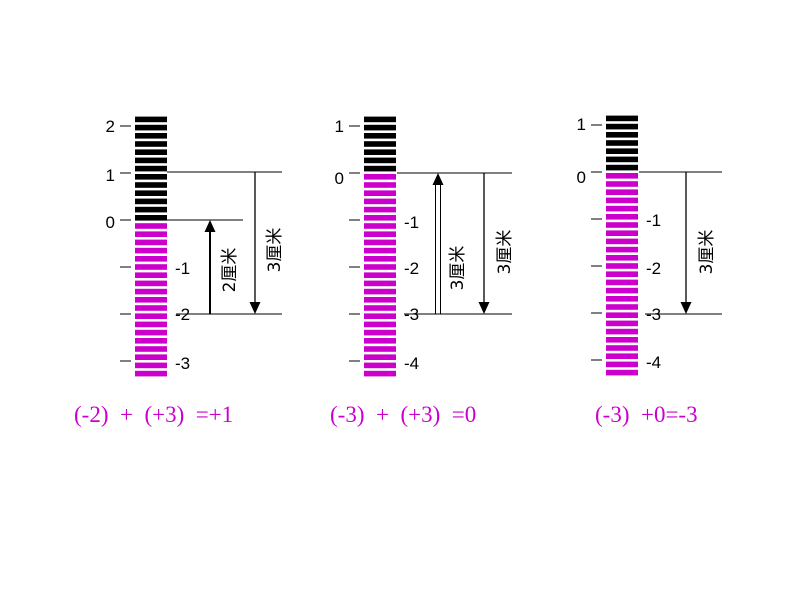 The image size is (794, 601). What do you see at coordinates (110, 222) in the screenshot?
I see `tick-label: 0` at bounding box center [110, 222].